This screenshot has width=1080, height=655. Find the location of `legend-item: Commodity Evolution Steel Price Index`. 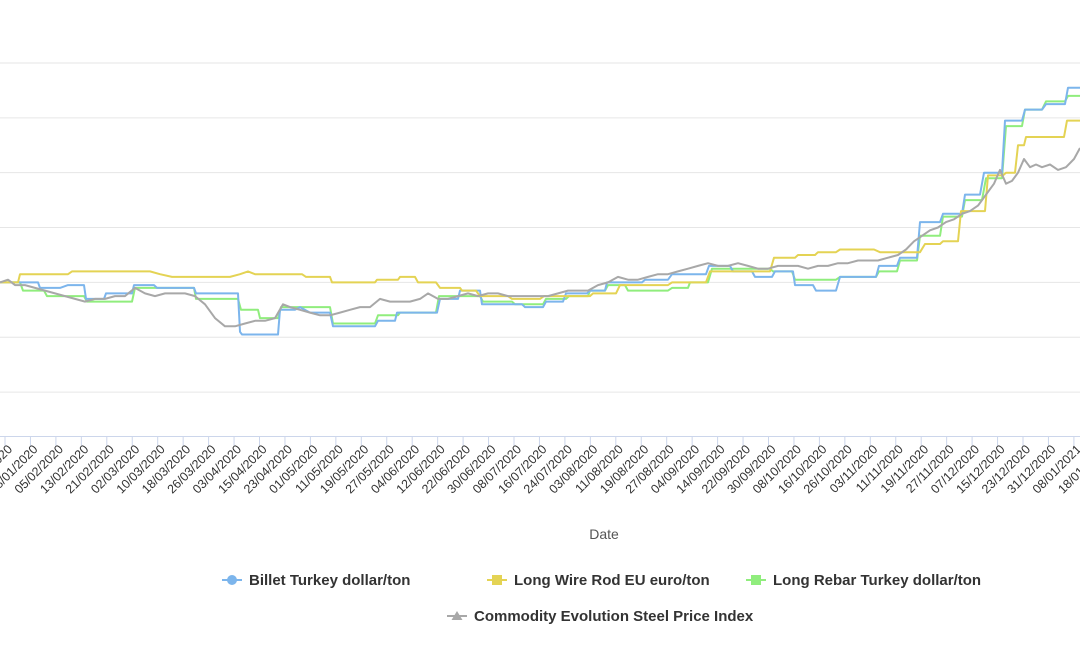

legend-item: Commodity Evolution Steel Price Index is located at coordinates (600, 616).